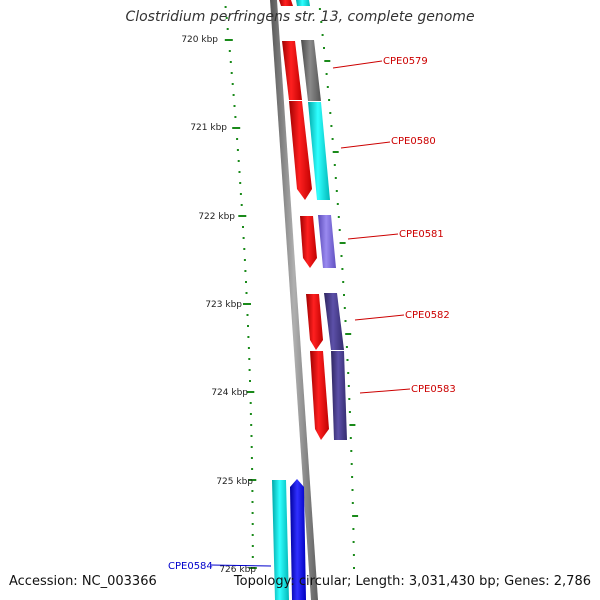 Image resolution: width=600 pixels, height=600 pixels. I want to click on gene-arrow-top-partial, so click(286, 3).